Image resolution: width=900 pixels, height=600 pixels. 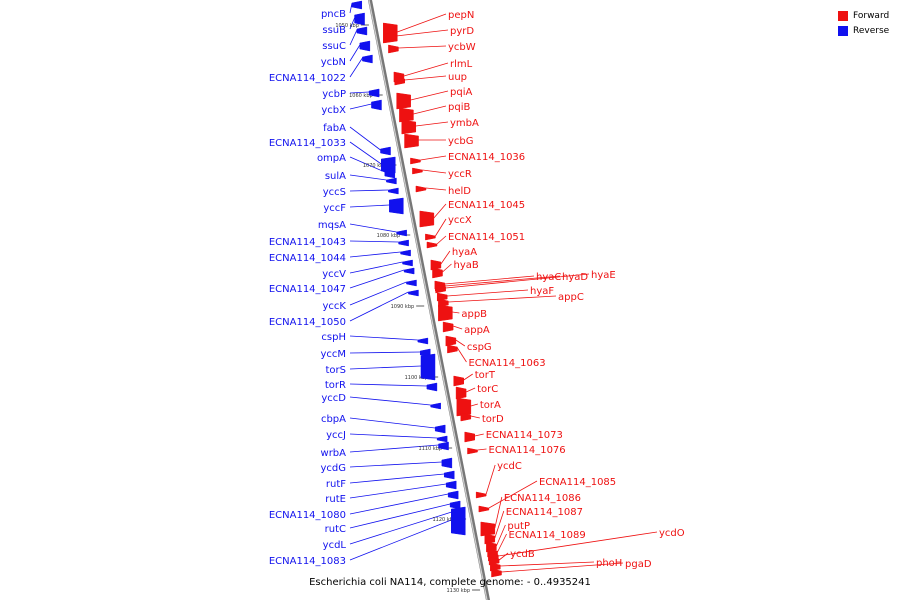 I want to click on legend-item-reverse: Reverse, so click(x=863, y=30).